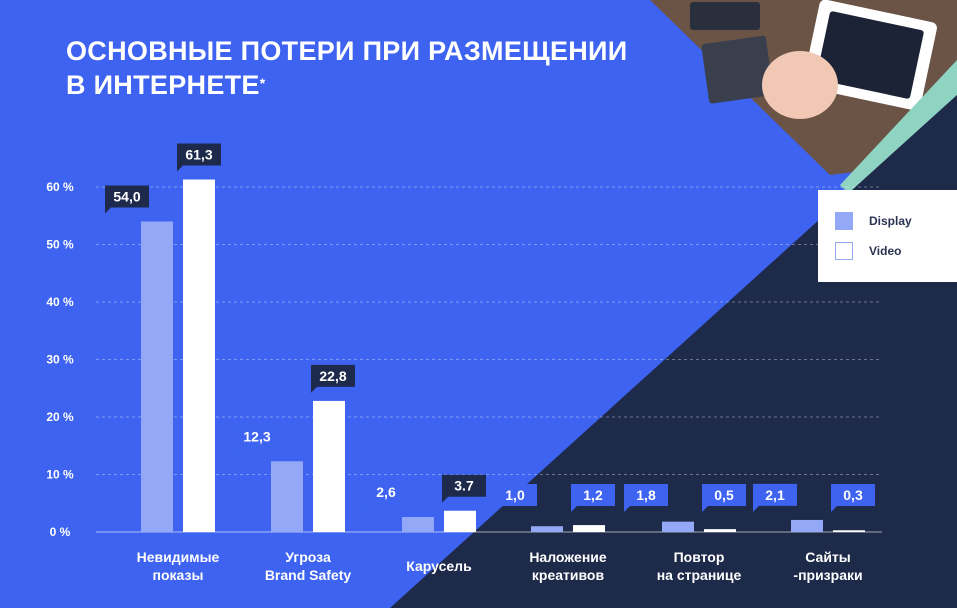 The height and width of the screenshot is (608, 957). Describe the element at coordinates (737, 69) in the screenshot. I see `notebook-device` at that location.